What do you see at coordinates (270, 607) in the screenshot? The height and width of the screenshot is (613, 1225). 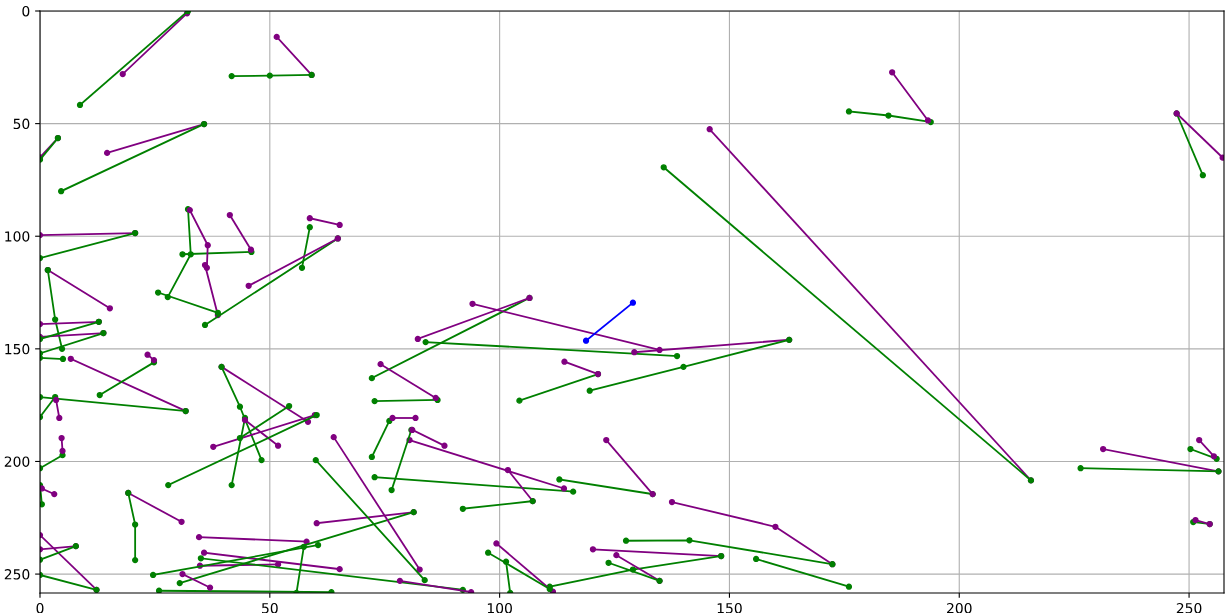 I see `x-tick-label: 50` at bounding box center [270, 607].